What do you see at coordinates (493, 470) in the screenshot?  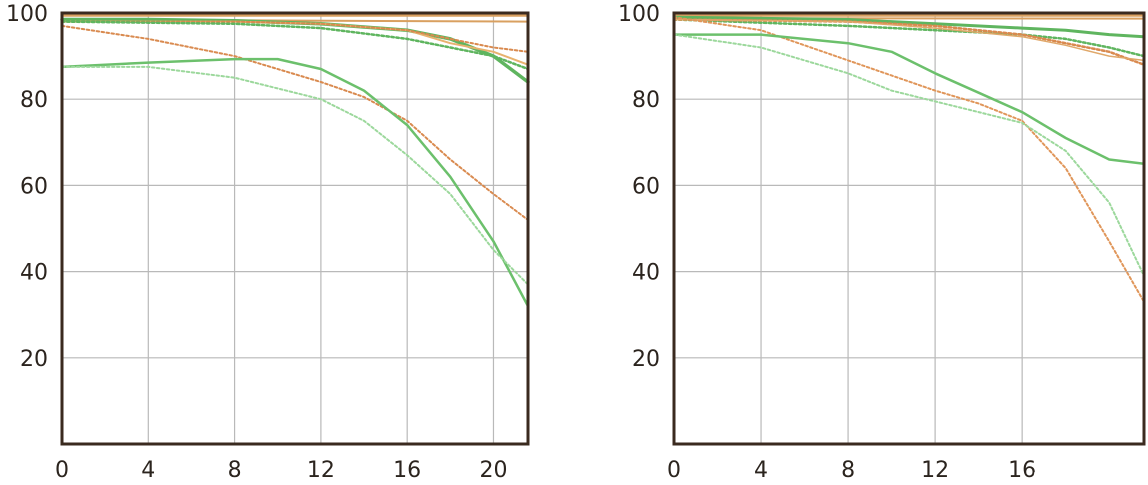 I see `x-tick-label: 20` at bounding box center [493, 470].